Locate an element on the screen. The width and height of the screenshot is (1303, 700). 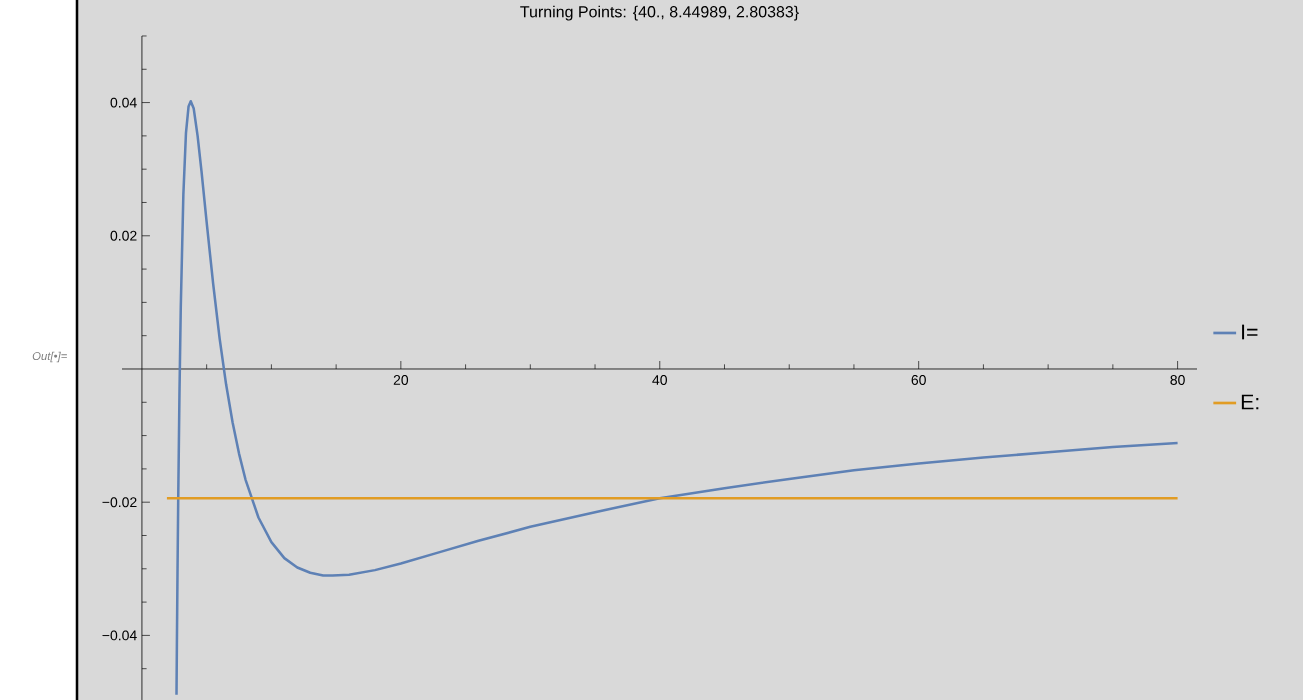
legend-label: E: is located at coordinates (1250, 402).